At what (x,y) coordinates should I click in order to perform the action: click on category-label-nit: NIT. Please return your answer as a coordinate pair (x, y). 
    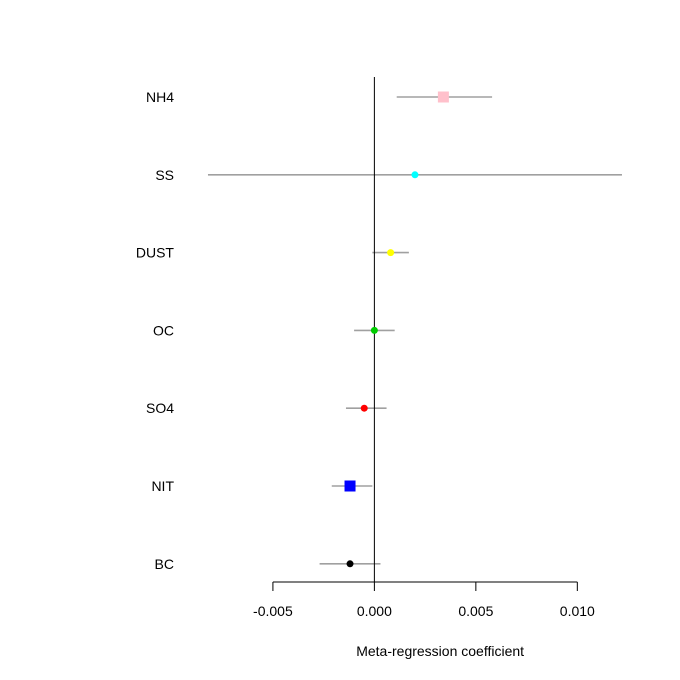
    Looking at the image, I should click on (162, 486).